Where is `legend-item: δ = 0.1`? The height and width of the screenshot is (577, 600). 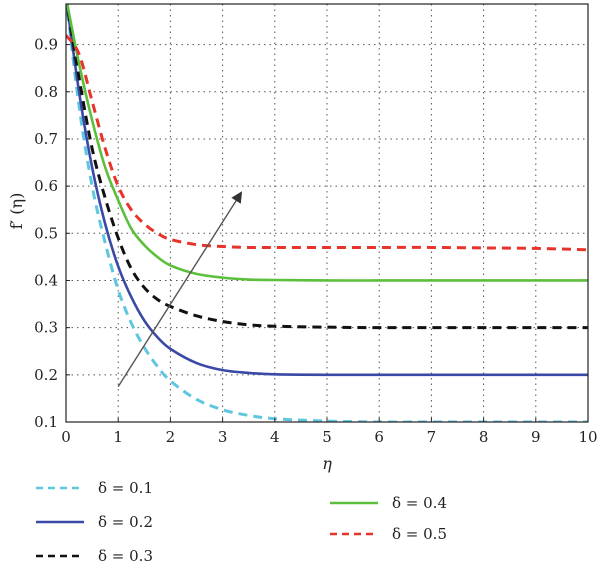
legend-item: δ = 0.1 is located at coordinates (94, 488).